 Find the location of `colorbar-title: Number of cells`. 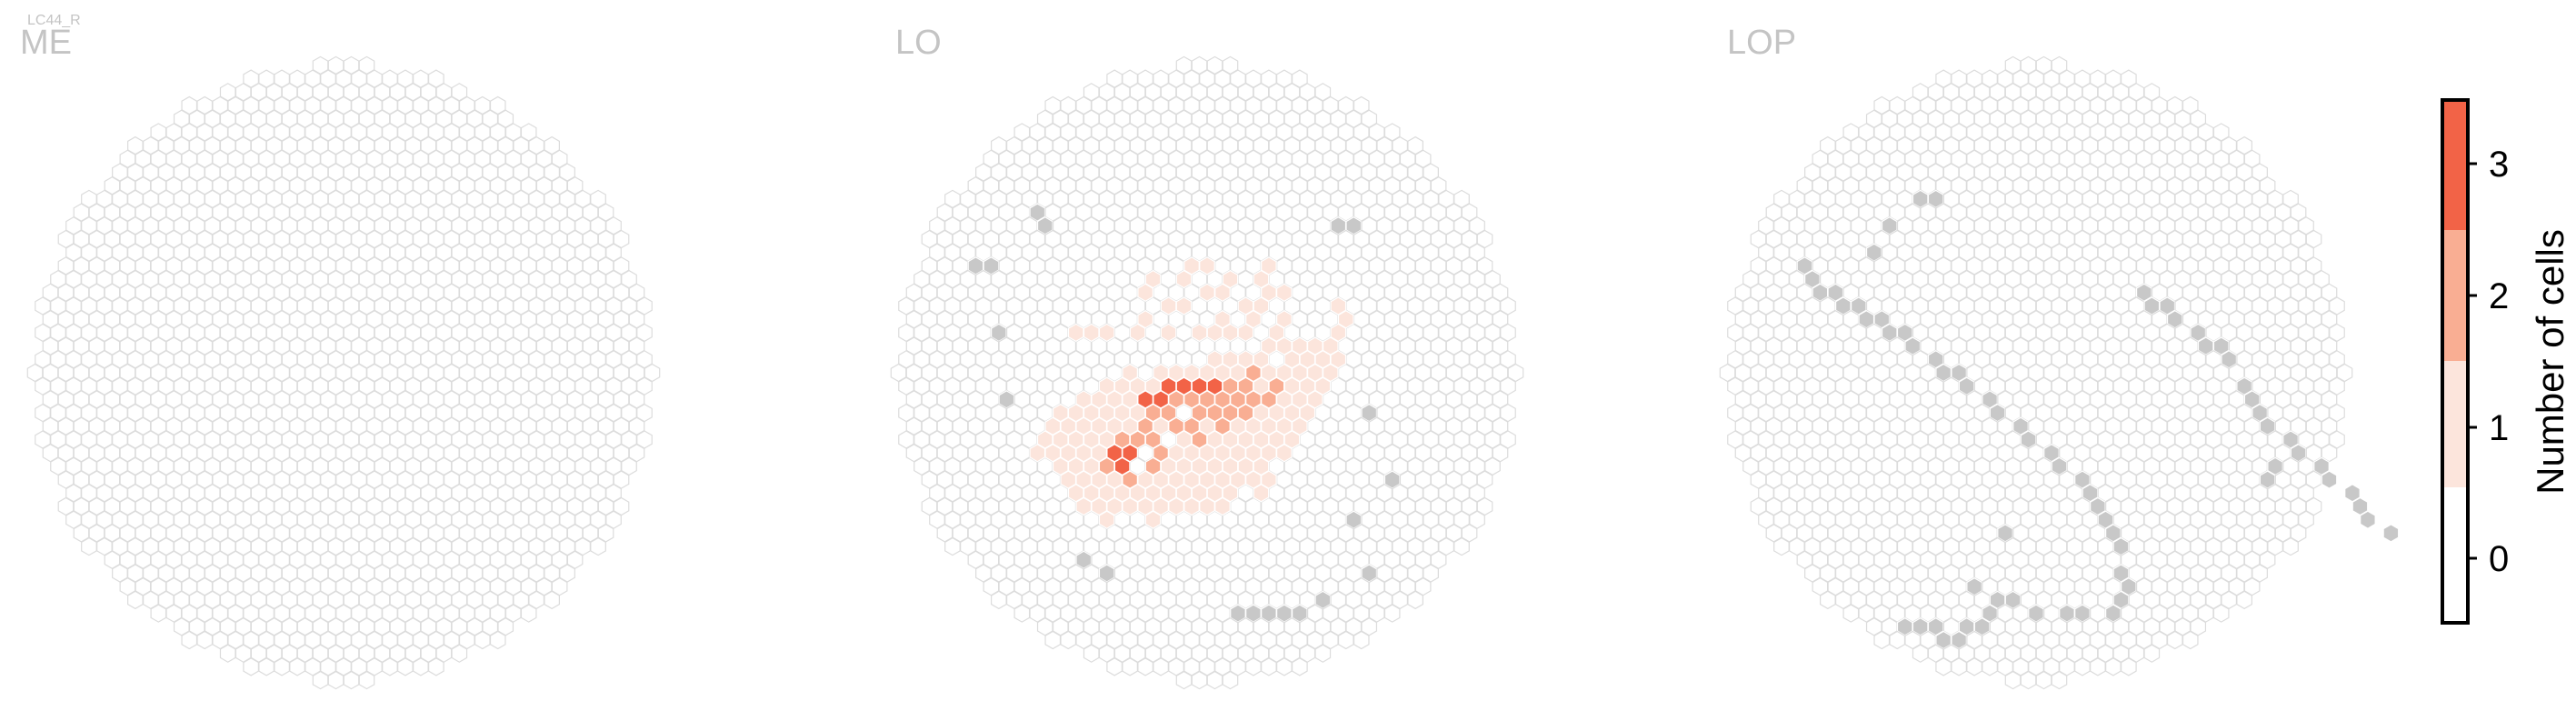

colorbar-title: Number of cells is located at coordinates (2550, 362).